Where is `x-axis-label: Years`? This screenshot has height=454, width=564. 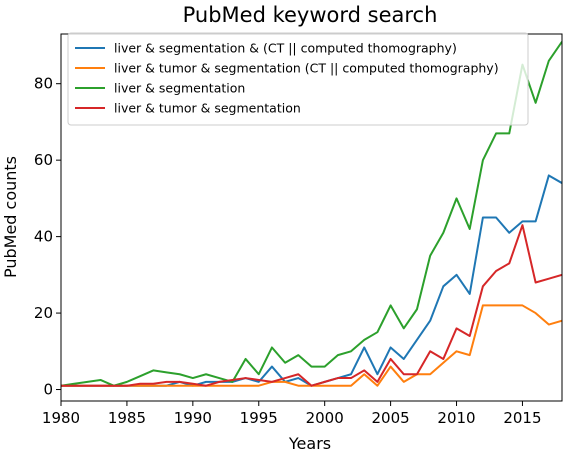 x-axis-label: Years is located at coordinates (309, 443).